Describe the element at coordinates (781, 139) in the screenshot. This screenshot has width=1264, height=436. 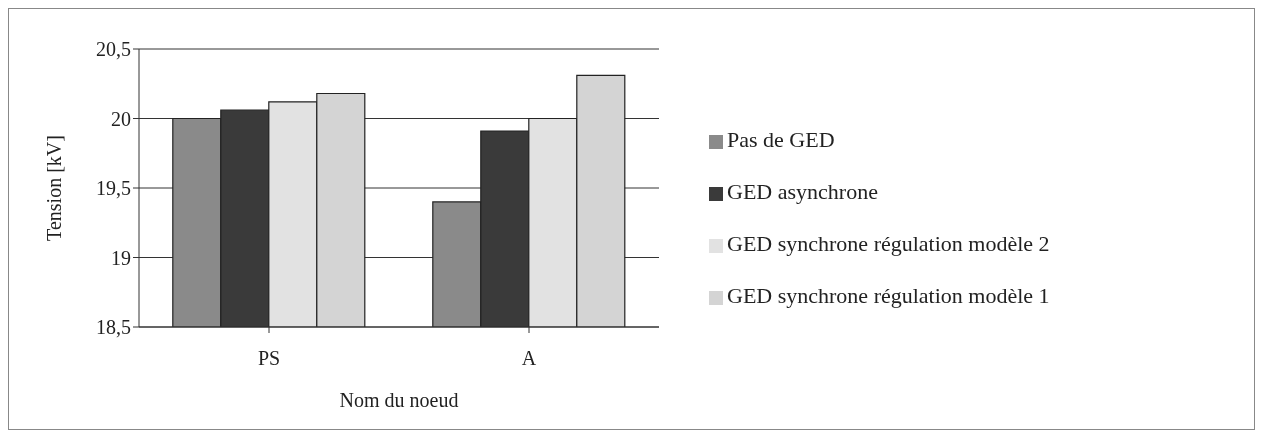
I see `legend-label: Pas de GED` at that location.